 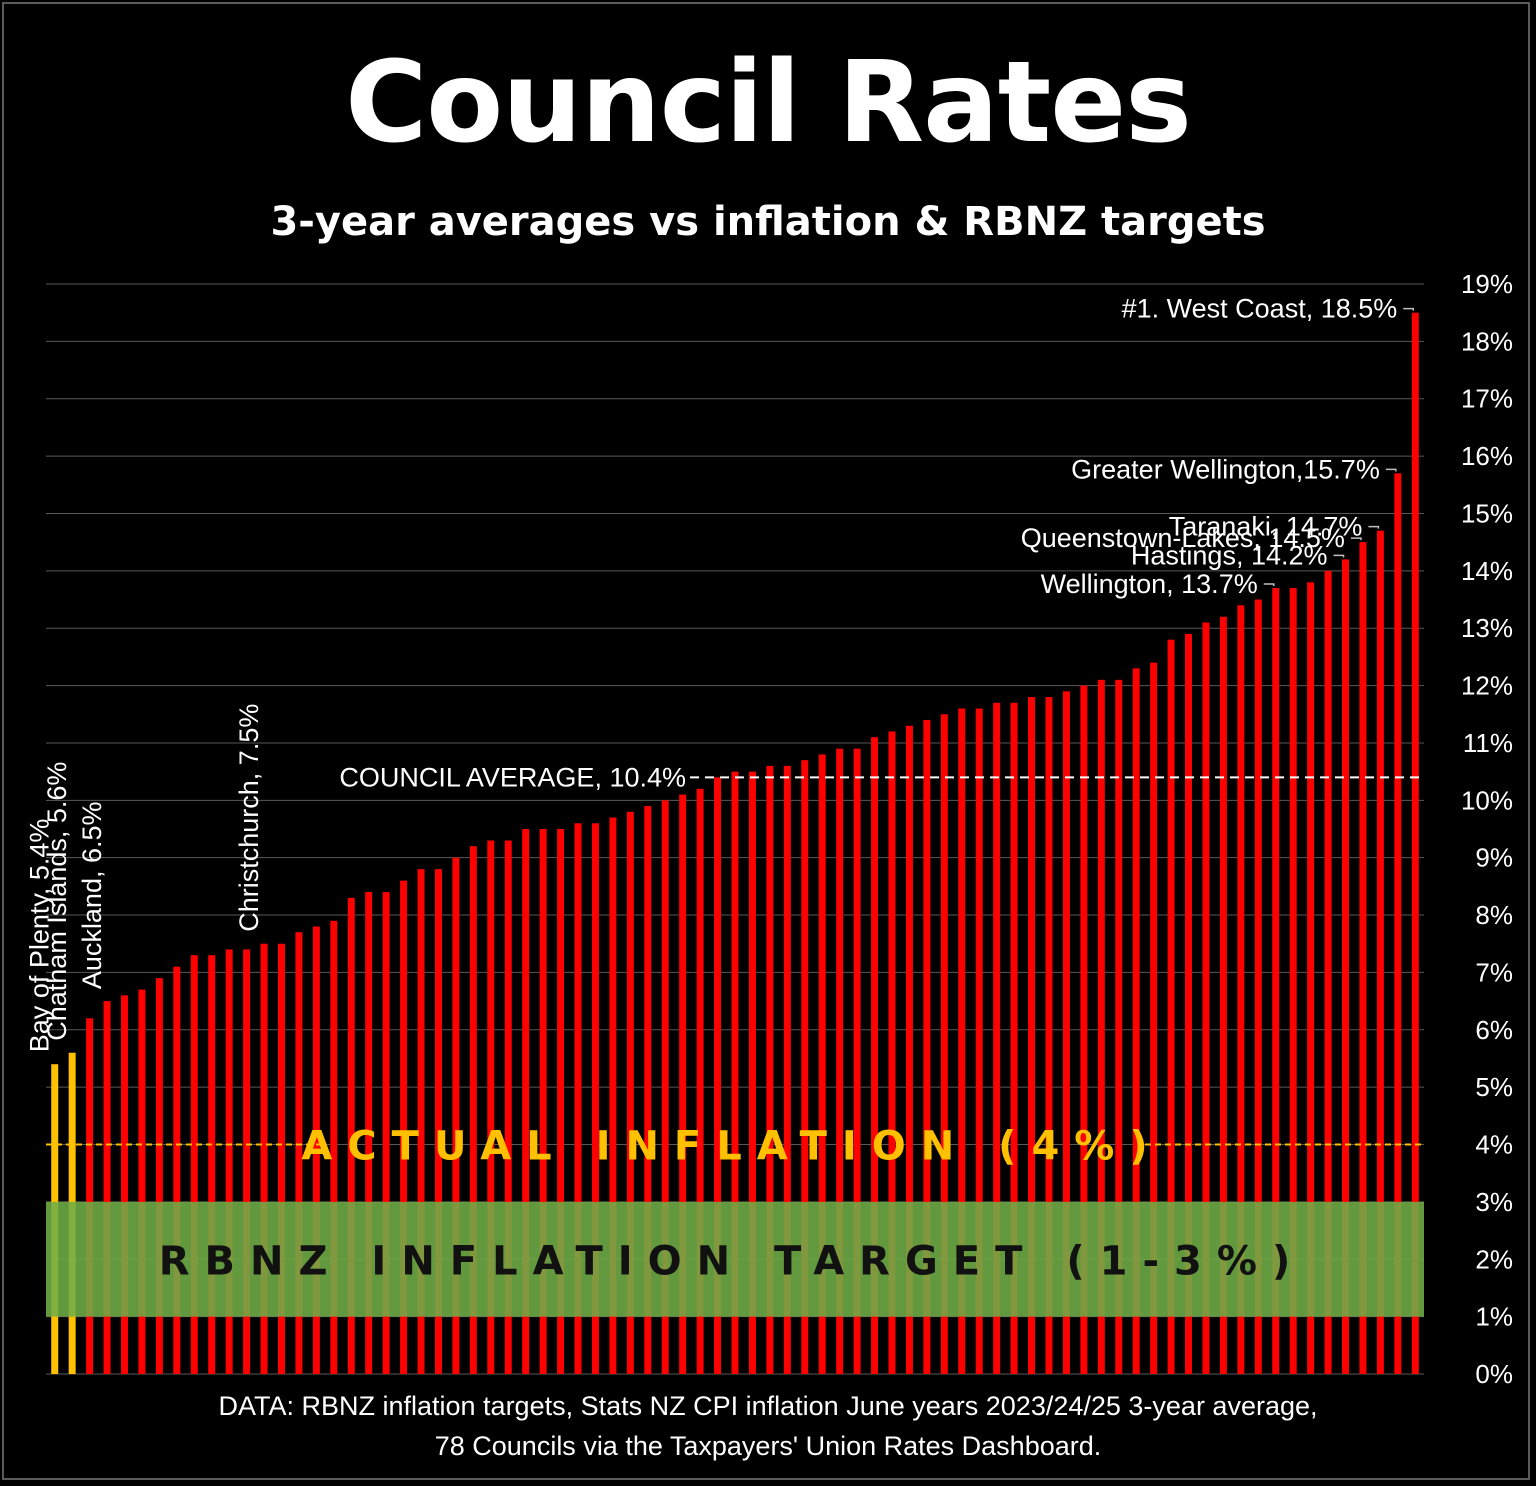 I want to click on y-tick-label: 18%, so click(x=1487, y=341).